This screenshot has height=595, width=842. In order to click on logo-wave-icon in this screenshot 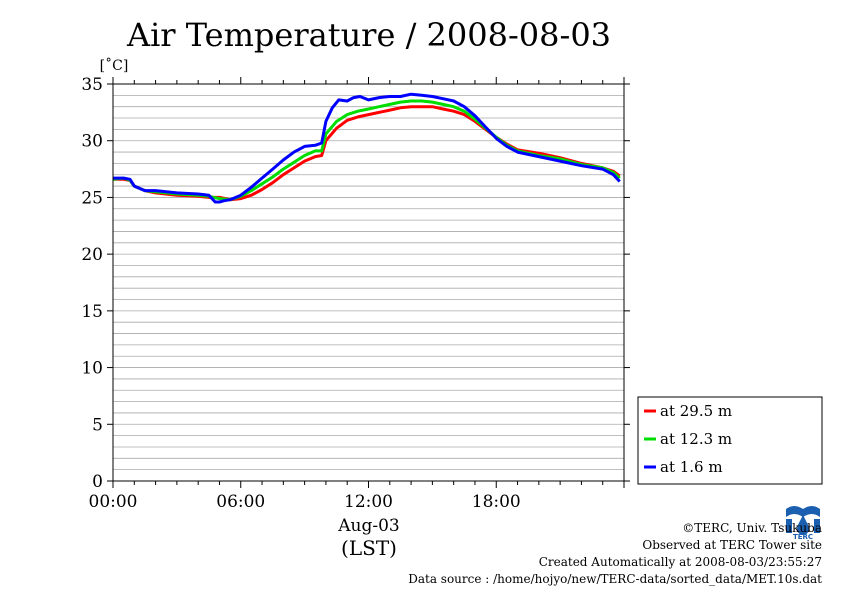, I will do `click(803, 511)`.